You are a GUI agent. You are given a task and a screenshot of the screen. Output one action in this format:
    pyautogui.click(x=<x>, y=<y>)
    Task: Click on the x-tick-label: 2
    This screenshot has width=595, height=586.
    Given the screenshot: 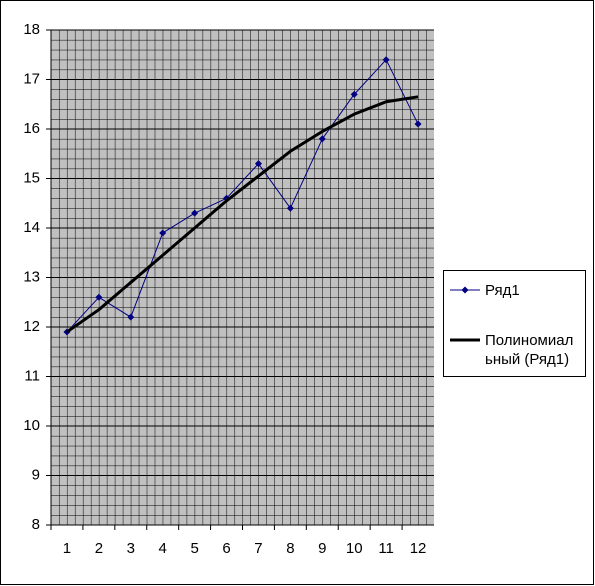 What is the action you would take?
    pyautogui.click(x=99, y=548)
    